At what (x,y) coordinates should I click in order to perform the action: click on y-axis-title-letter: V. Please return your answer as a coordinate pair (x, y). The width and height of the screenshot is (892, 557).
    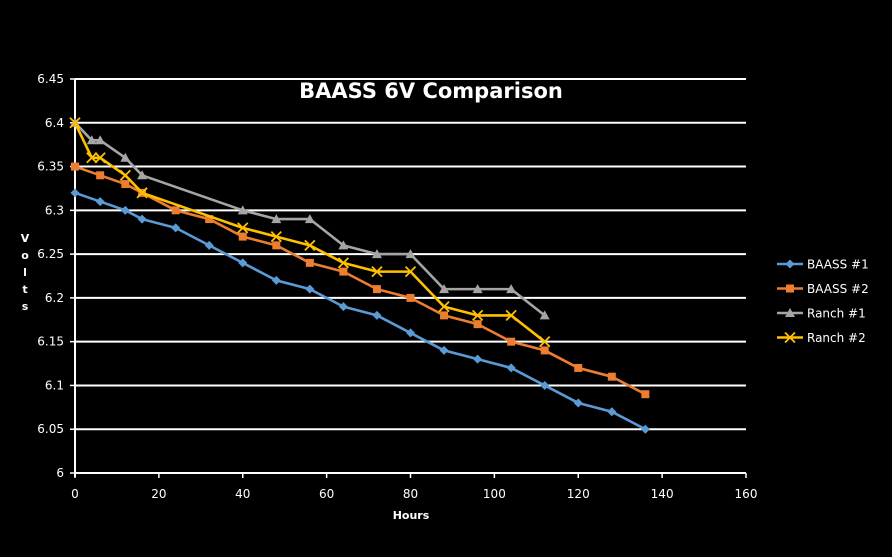
    Looking at the image, I should click on (25, 238).